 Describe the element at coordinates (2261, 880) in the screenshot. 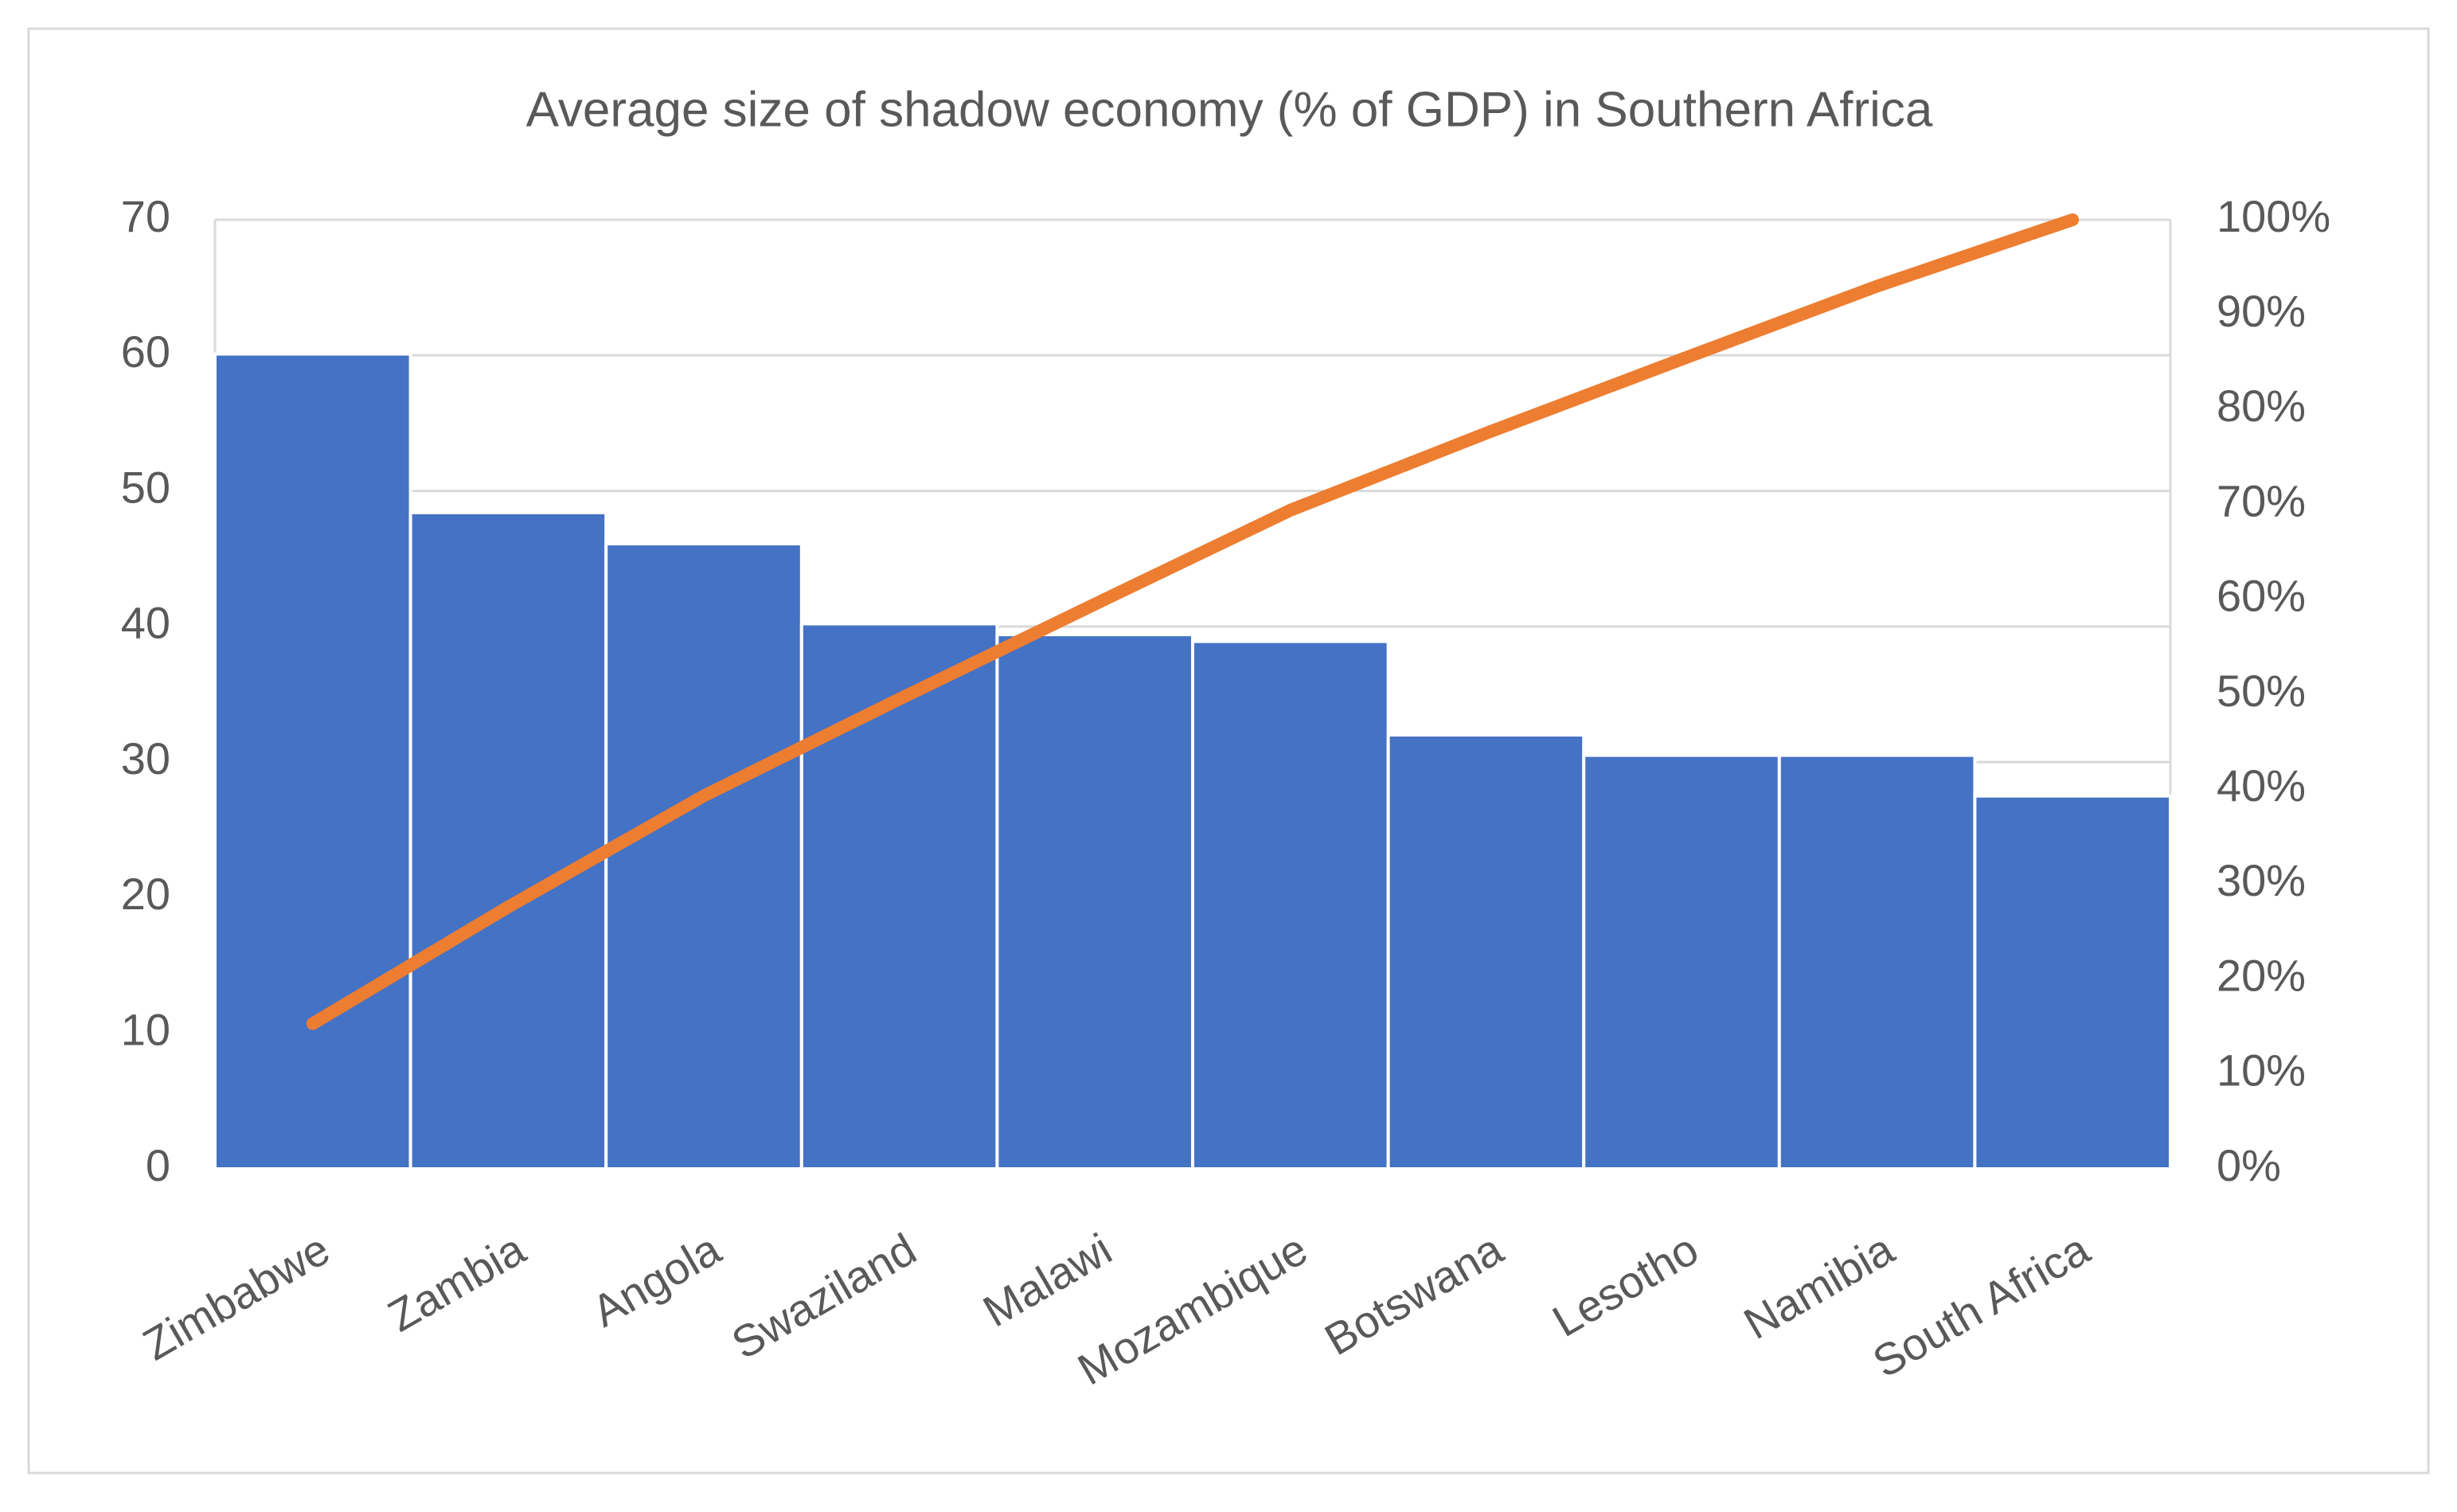

I see `y2-tick-label: 30%` at that location.